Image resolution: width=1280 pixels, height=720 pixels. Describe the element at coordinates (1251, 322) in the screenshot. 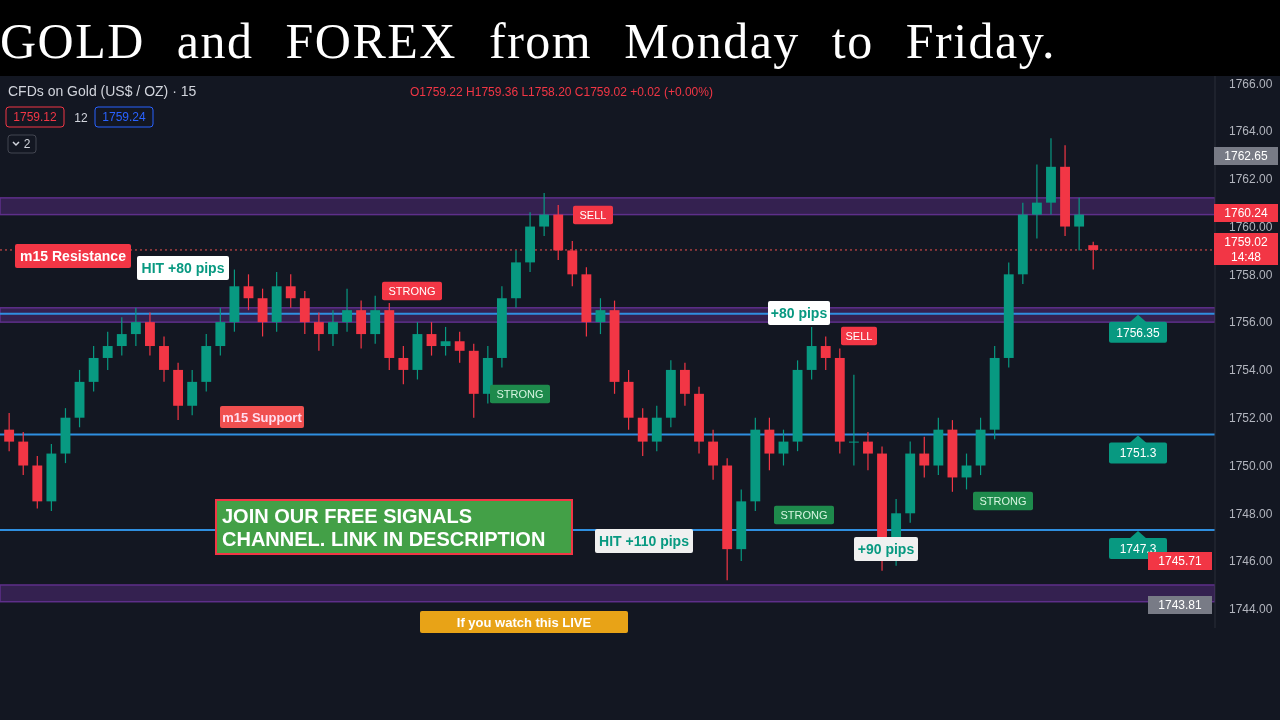

I see `y-tick-label: 1756.00` at that location.